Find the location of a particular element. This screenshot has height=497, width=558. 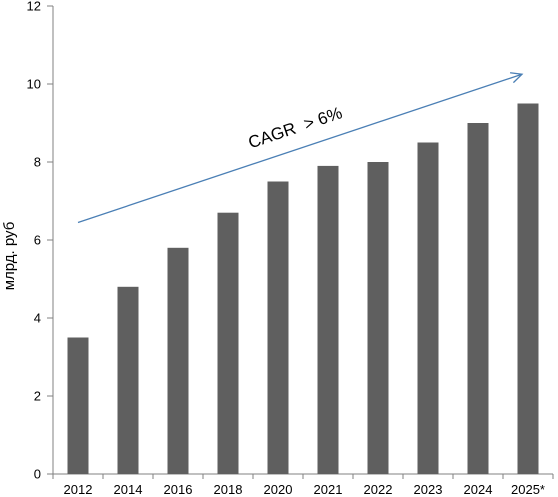

bar-2021 is located at coordinates (328, 319).